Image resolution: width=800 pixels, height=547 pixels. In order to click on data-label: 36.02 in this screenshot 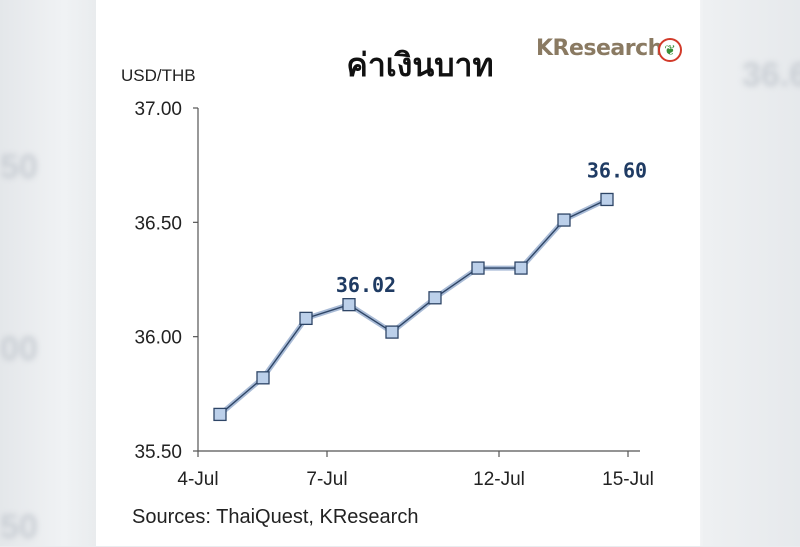, I will do `click(366, 285)`.